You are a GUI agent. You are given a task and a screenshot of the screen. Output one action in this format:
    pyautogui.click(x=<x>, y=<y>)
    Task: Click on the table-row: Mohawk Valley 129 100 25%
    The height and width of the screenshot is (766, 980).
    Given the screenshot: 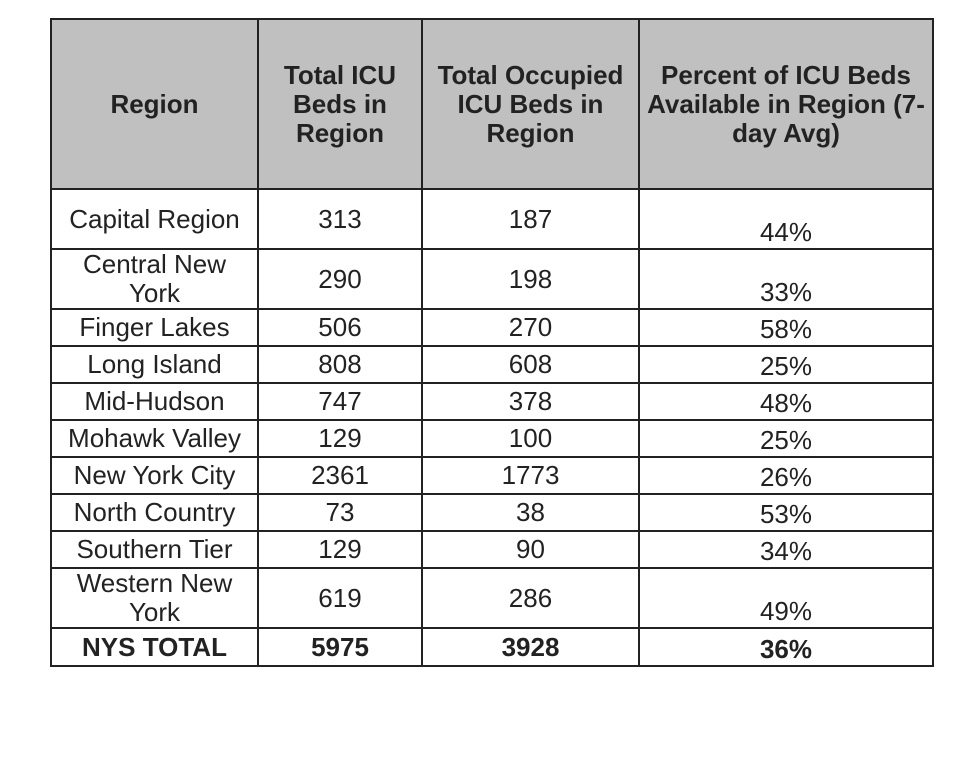 What is the action you would take?
    pyautogui.click(x=492, y=438)
    